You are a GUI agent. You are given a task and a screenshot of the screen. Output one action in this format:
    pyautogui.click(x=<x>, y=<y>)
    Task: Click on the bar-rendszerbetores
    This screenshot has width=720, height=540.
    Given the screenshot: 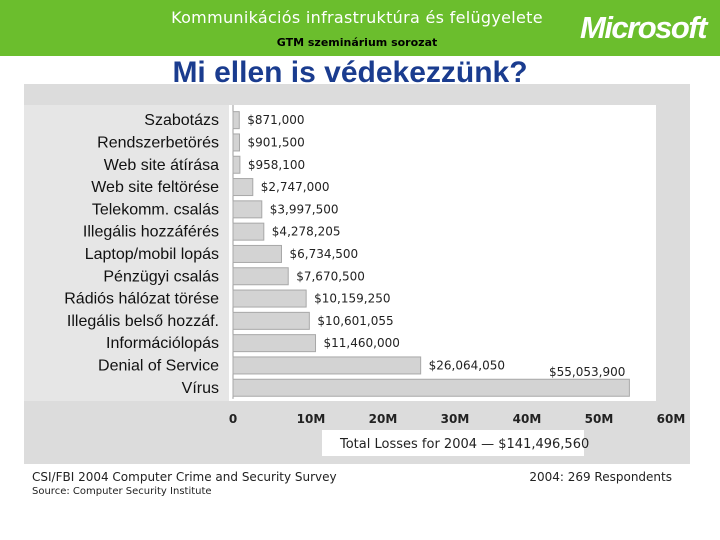 What is the action you would take?
    pyautogui.click(x=236, y=142)
    